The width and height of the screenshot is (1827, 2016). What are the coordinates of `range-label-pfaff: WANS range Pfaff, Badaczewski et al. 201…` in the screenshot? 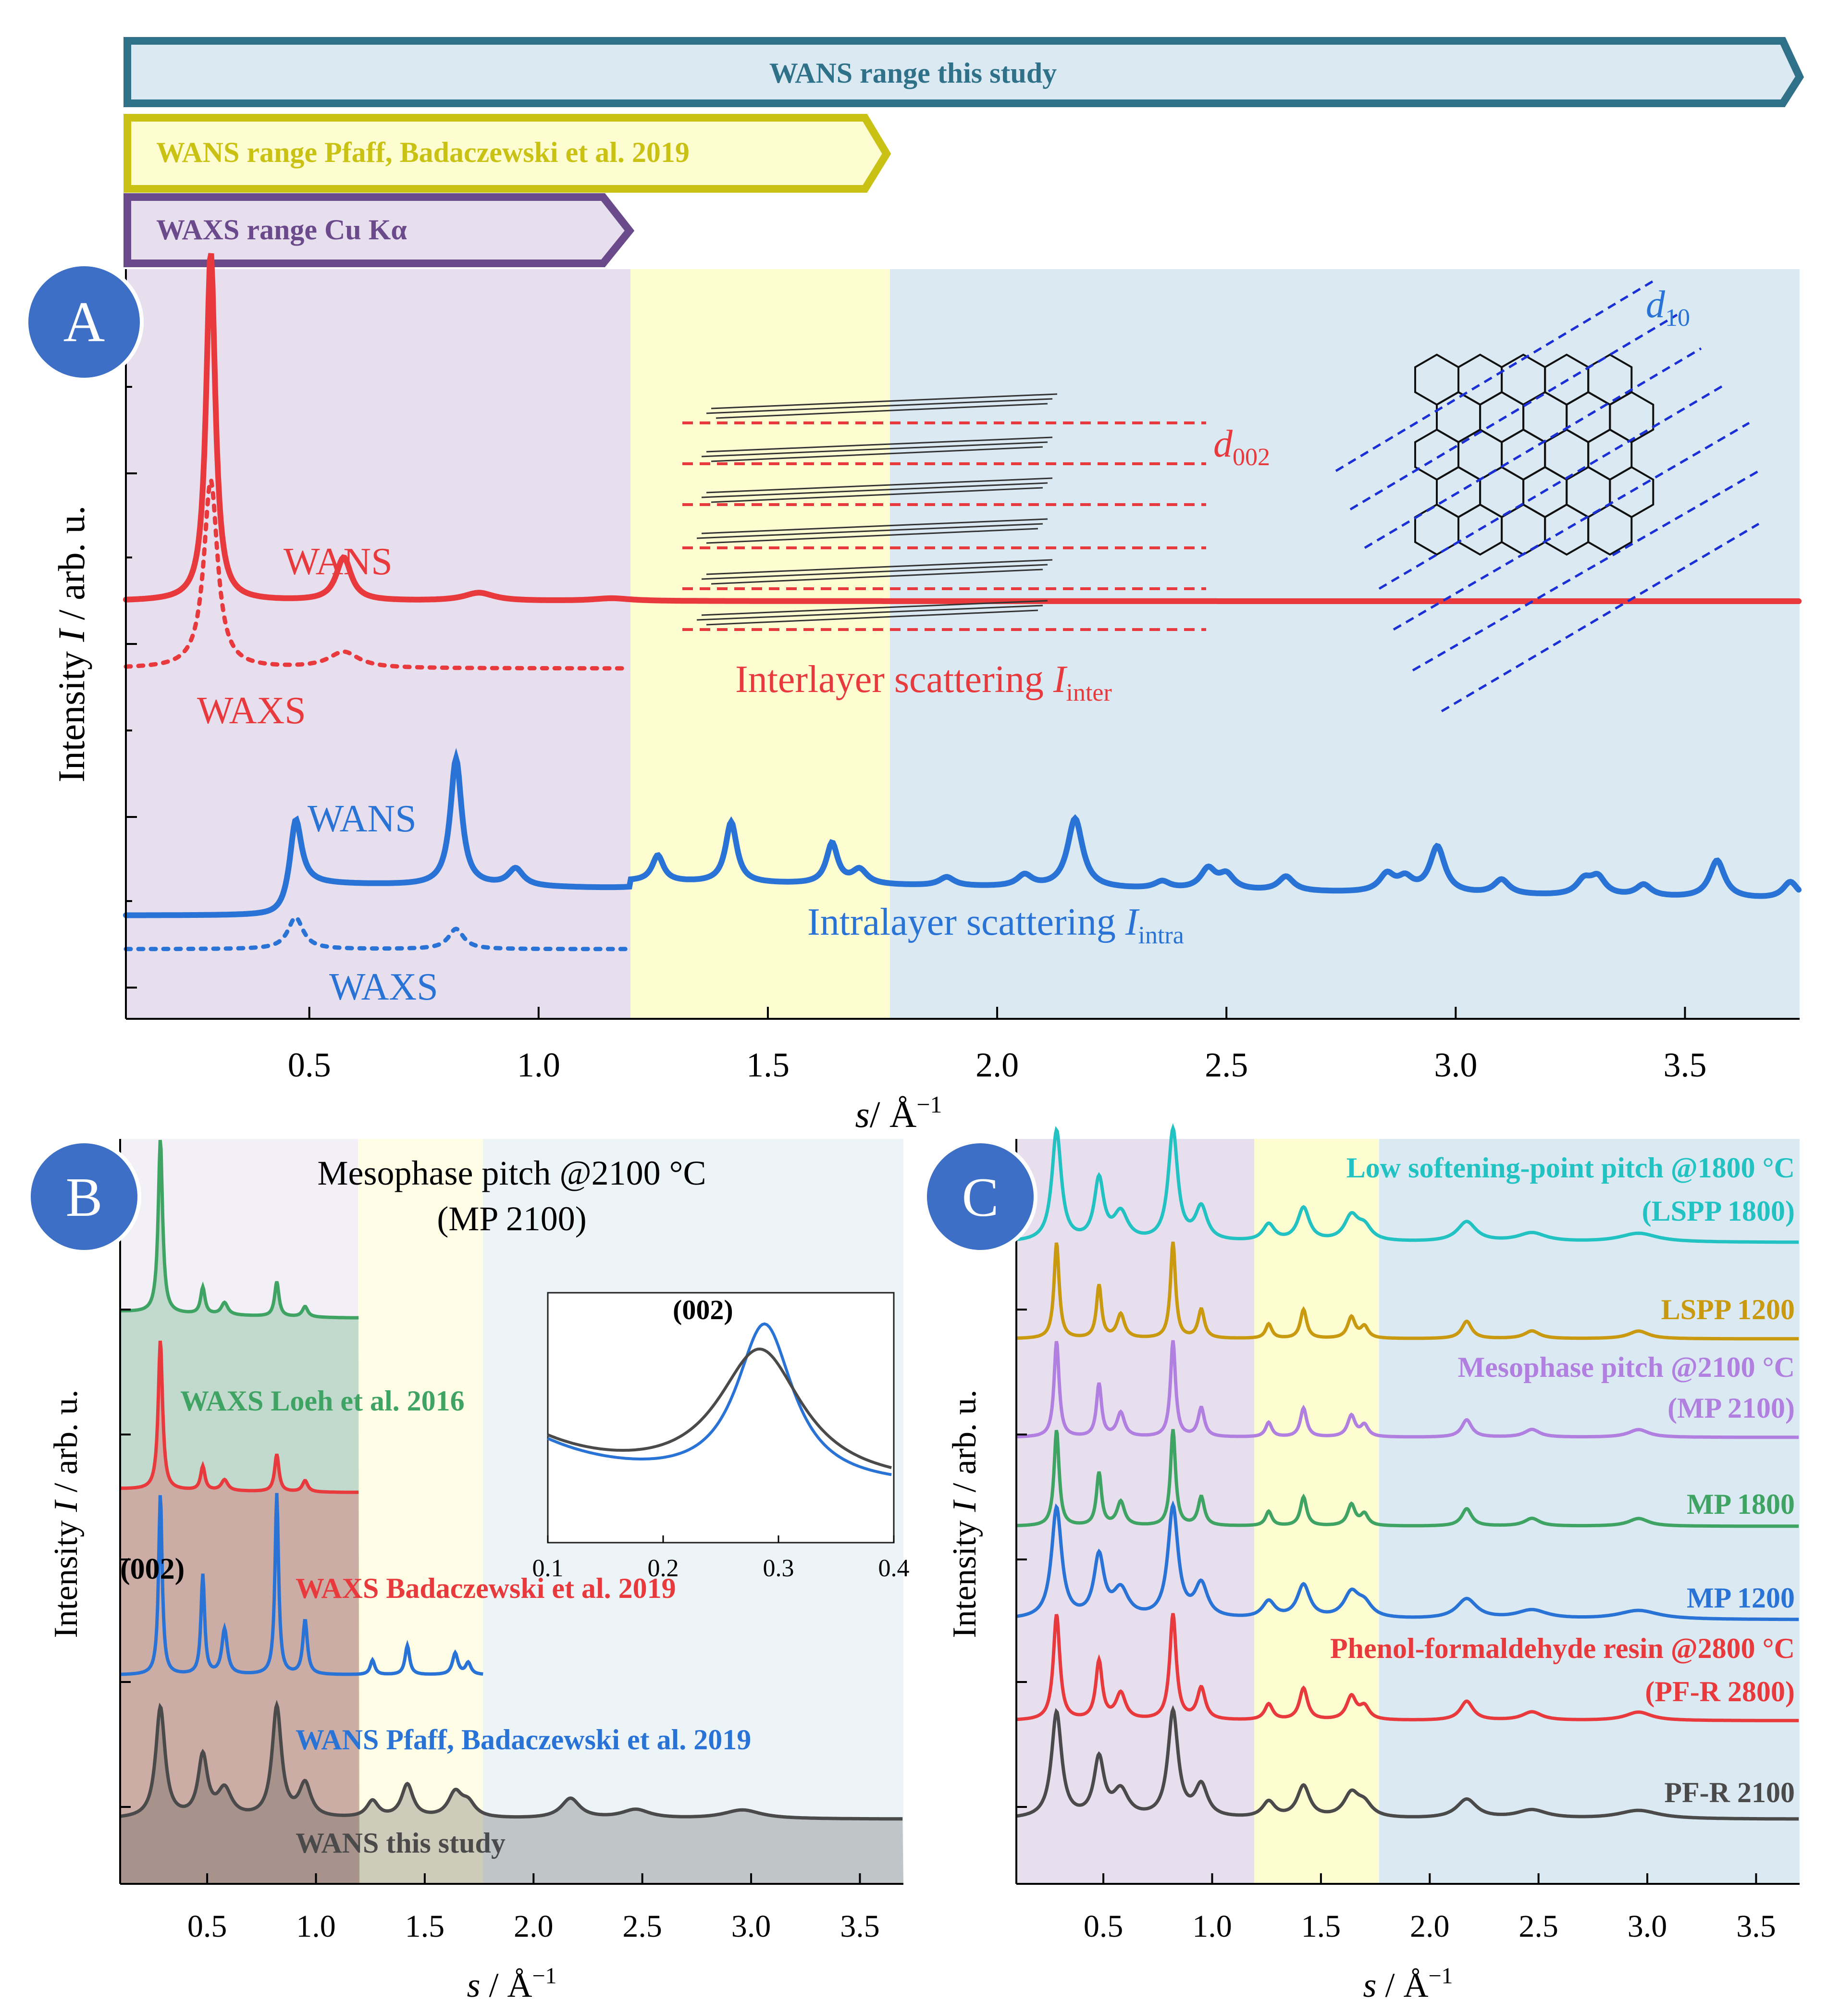 It's located at (423, 152).